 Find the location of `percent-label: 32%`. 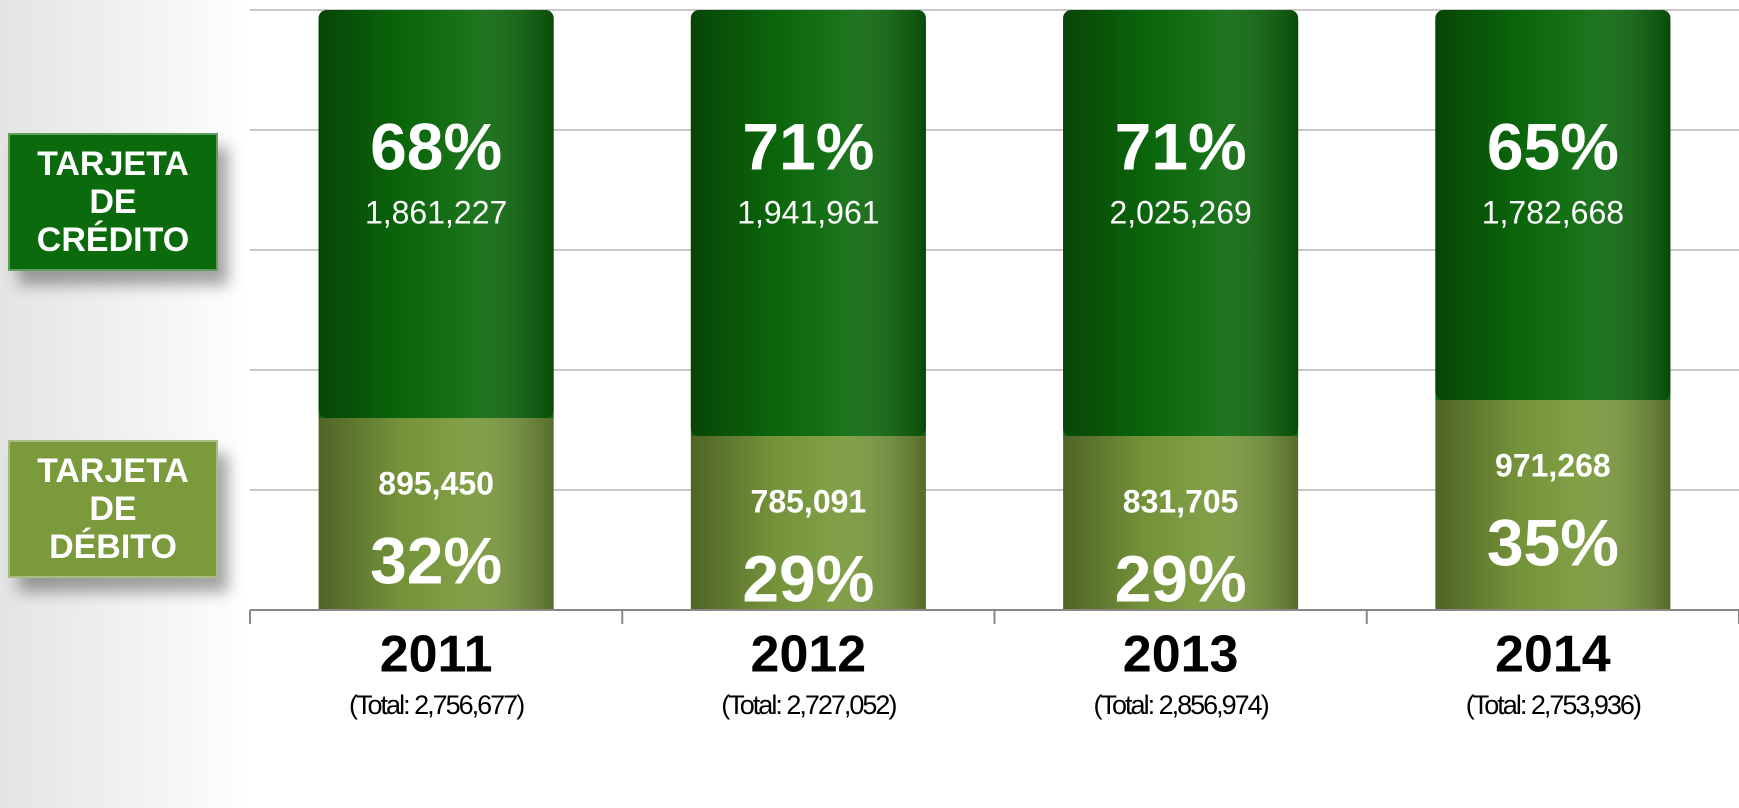

percent-label: 32% is located at coordinates (436, 560).